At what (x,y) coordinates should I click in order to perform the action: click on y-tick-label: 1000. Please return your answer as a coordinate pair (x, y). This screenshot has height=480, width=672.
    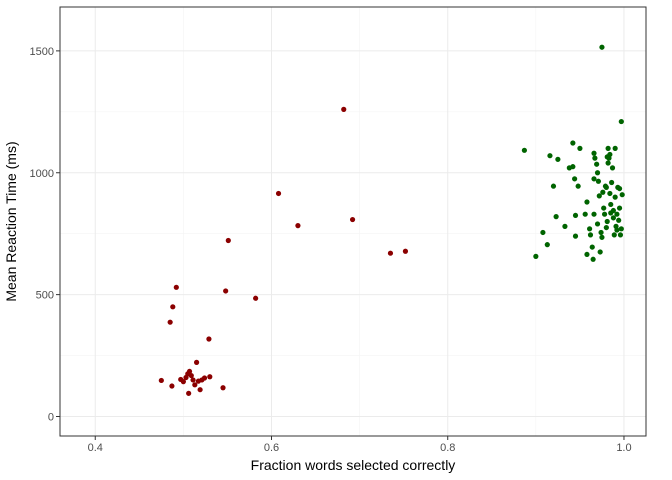
    Looking at the image, I should click on (42, 174).